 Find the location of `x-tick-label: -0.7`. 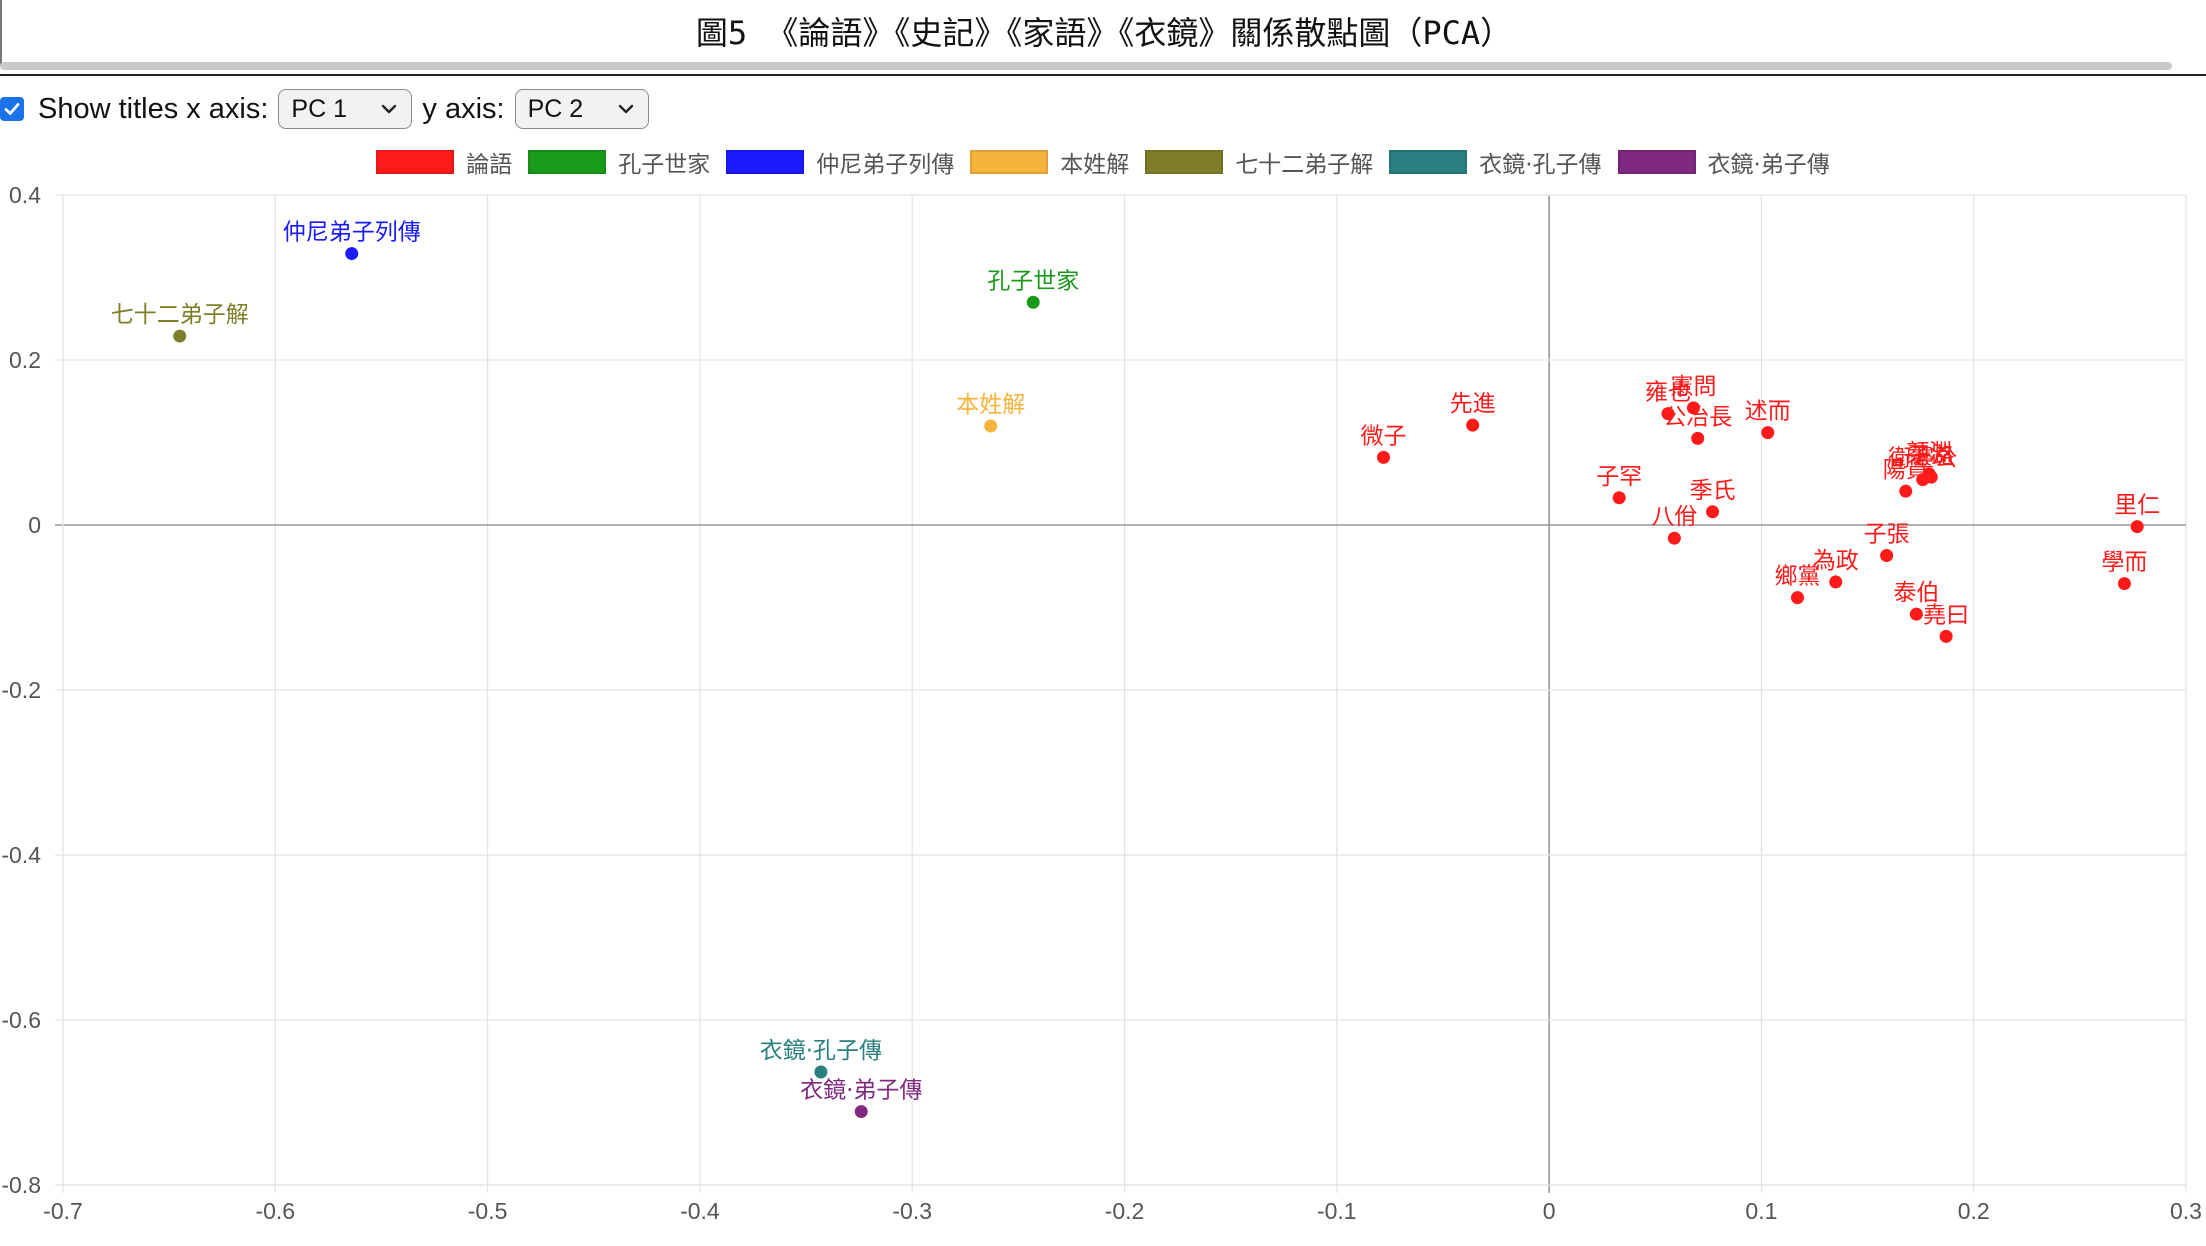

x-tick-label: -0.7 is located at coordinates (63, 1211).